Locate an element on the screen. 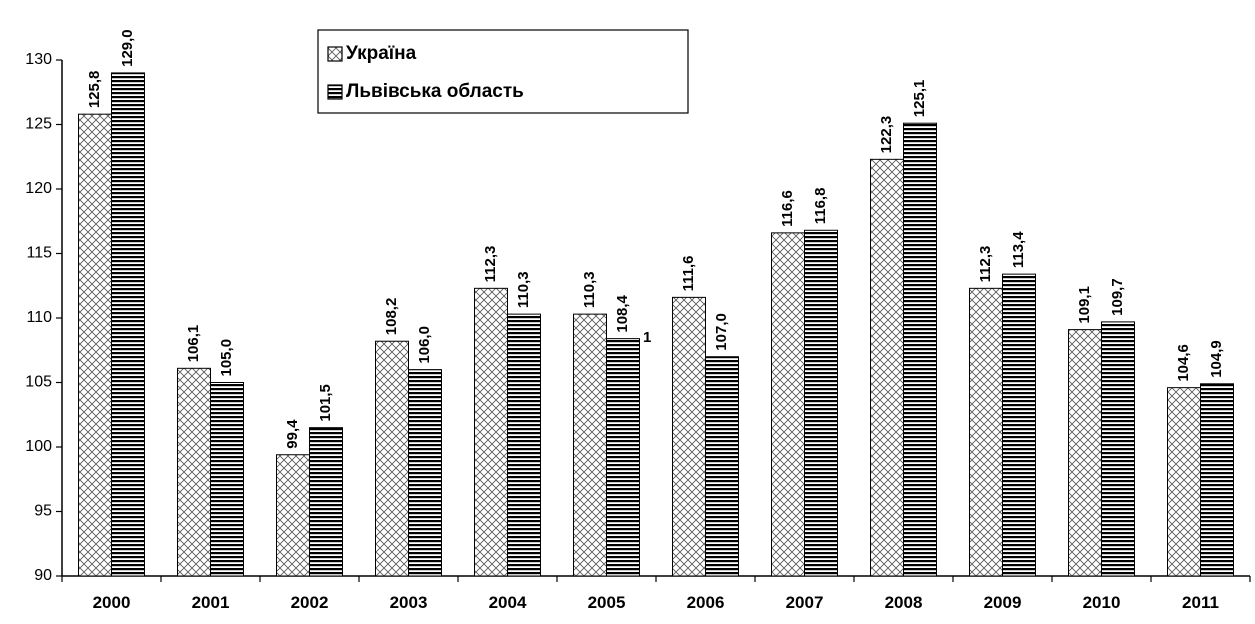 The width and height of the screenshot is (1255, 624). data-label: 111,6 is located at coordinates (688, 273).